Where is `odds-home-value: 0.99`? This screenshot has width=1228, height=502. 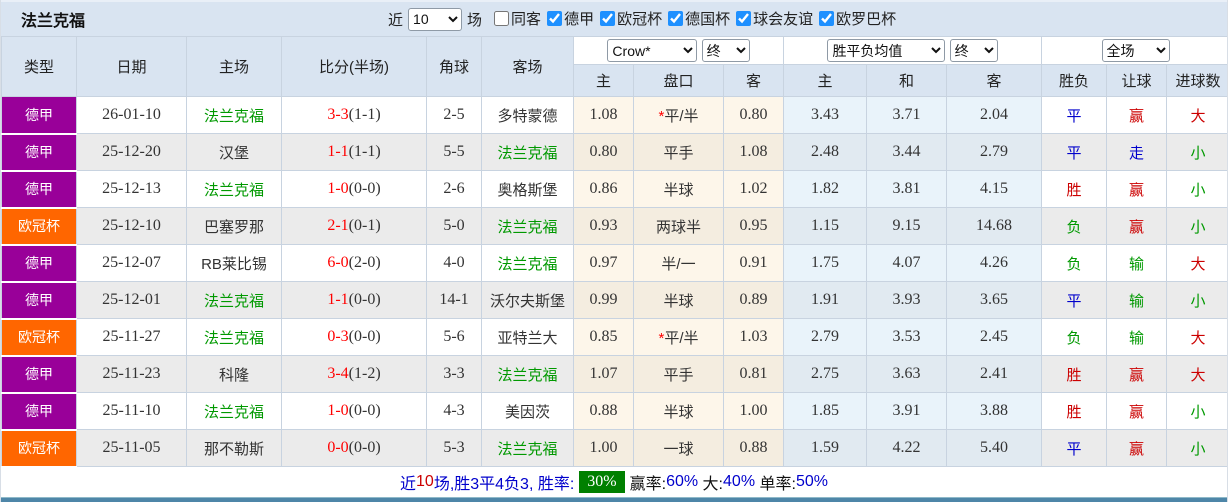 odds-home-value: 0.99 is located at coordinates (603, 300).